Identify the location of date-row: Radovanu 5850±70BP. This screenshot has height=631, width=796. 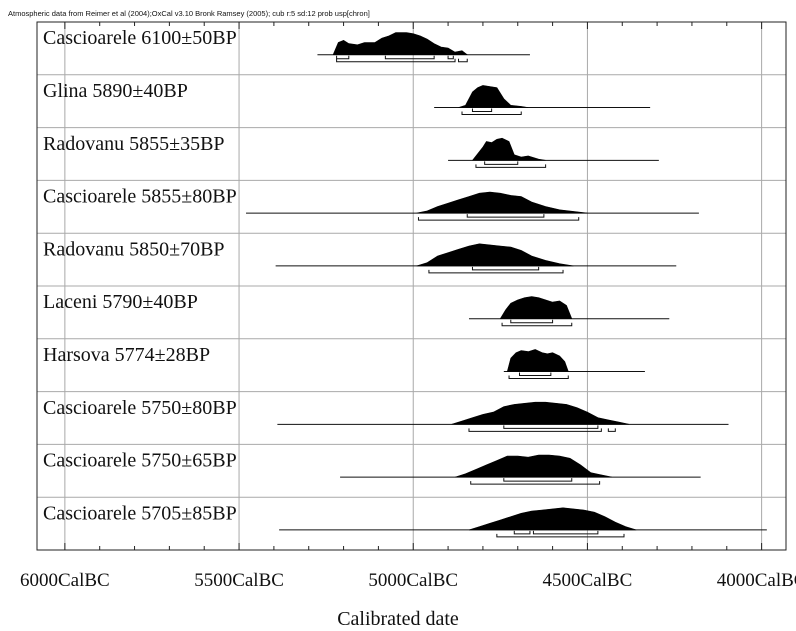
(360, 256).